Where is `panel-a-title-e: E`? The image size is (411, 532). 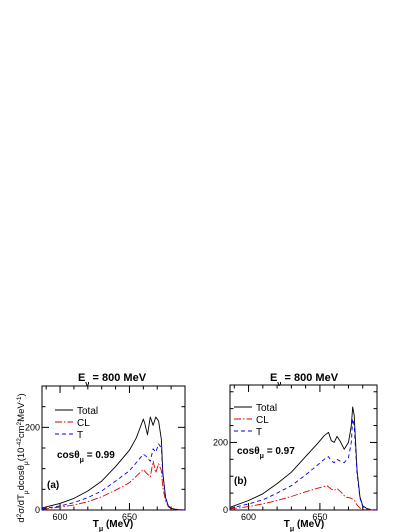 panel-a-title-e: E is located at coordinates (81, 378).